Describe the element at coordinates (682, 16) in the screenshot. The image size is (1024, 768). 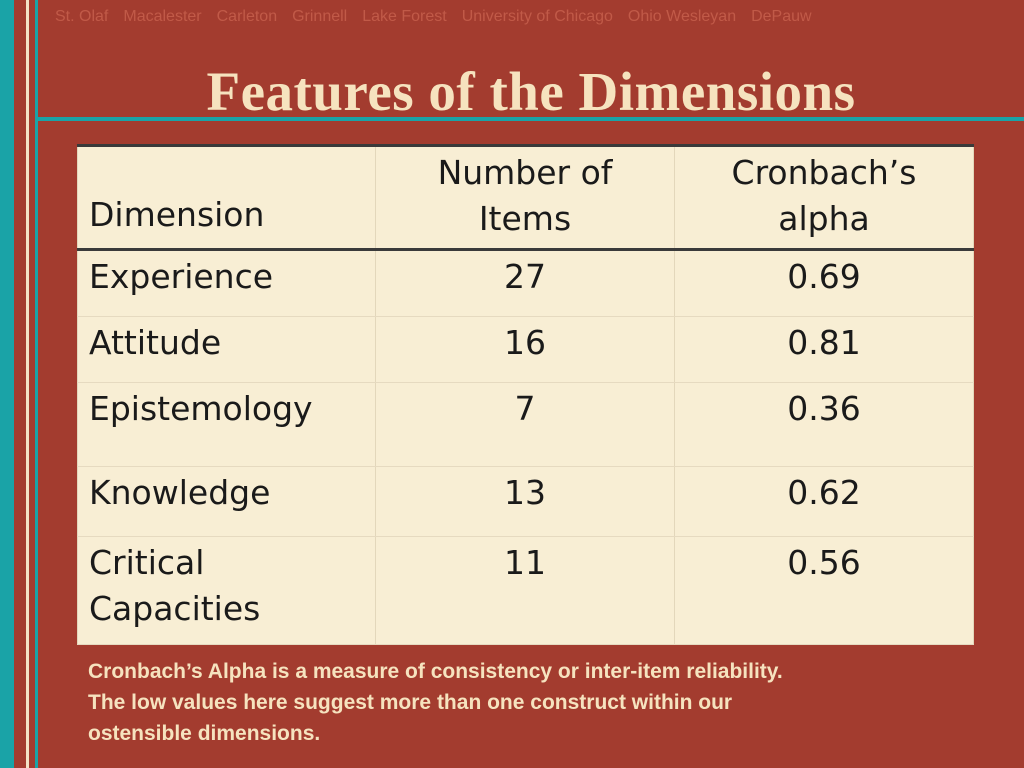
I see `nav-item-ohio-wesleyan: Ohio Wesleyan` at that location.